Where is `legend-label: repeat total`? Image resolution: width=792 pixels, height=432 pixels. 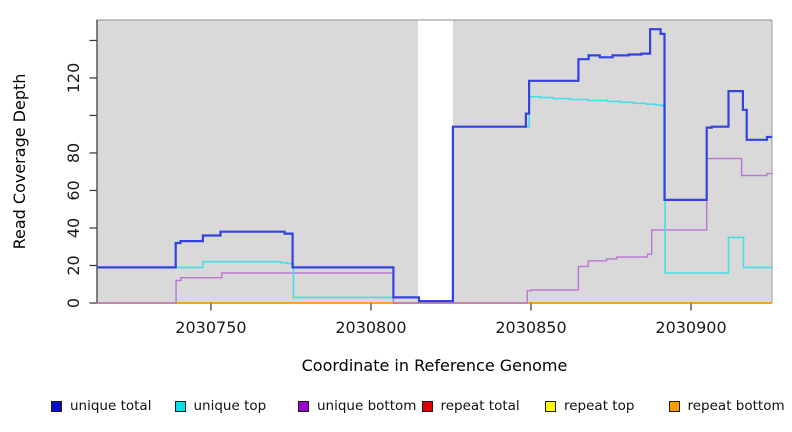 legend-label: repeat total is located at coordinates (480, 406).